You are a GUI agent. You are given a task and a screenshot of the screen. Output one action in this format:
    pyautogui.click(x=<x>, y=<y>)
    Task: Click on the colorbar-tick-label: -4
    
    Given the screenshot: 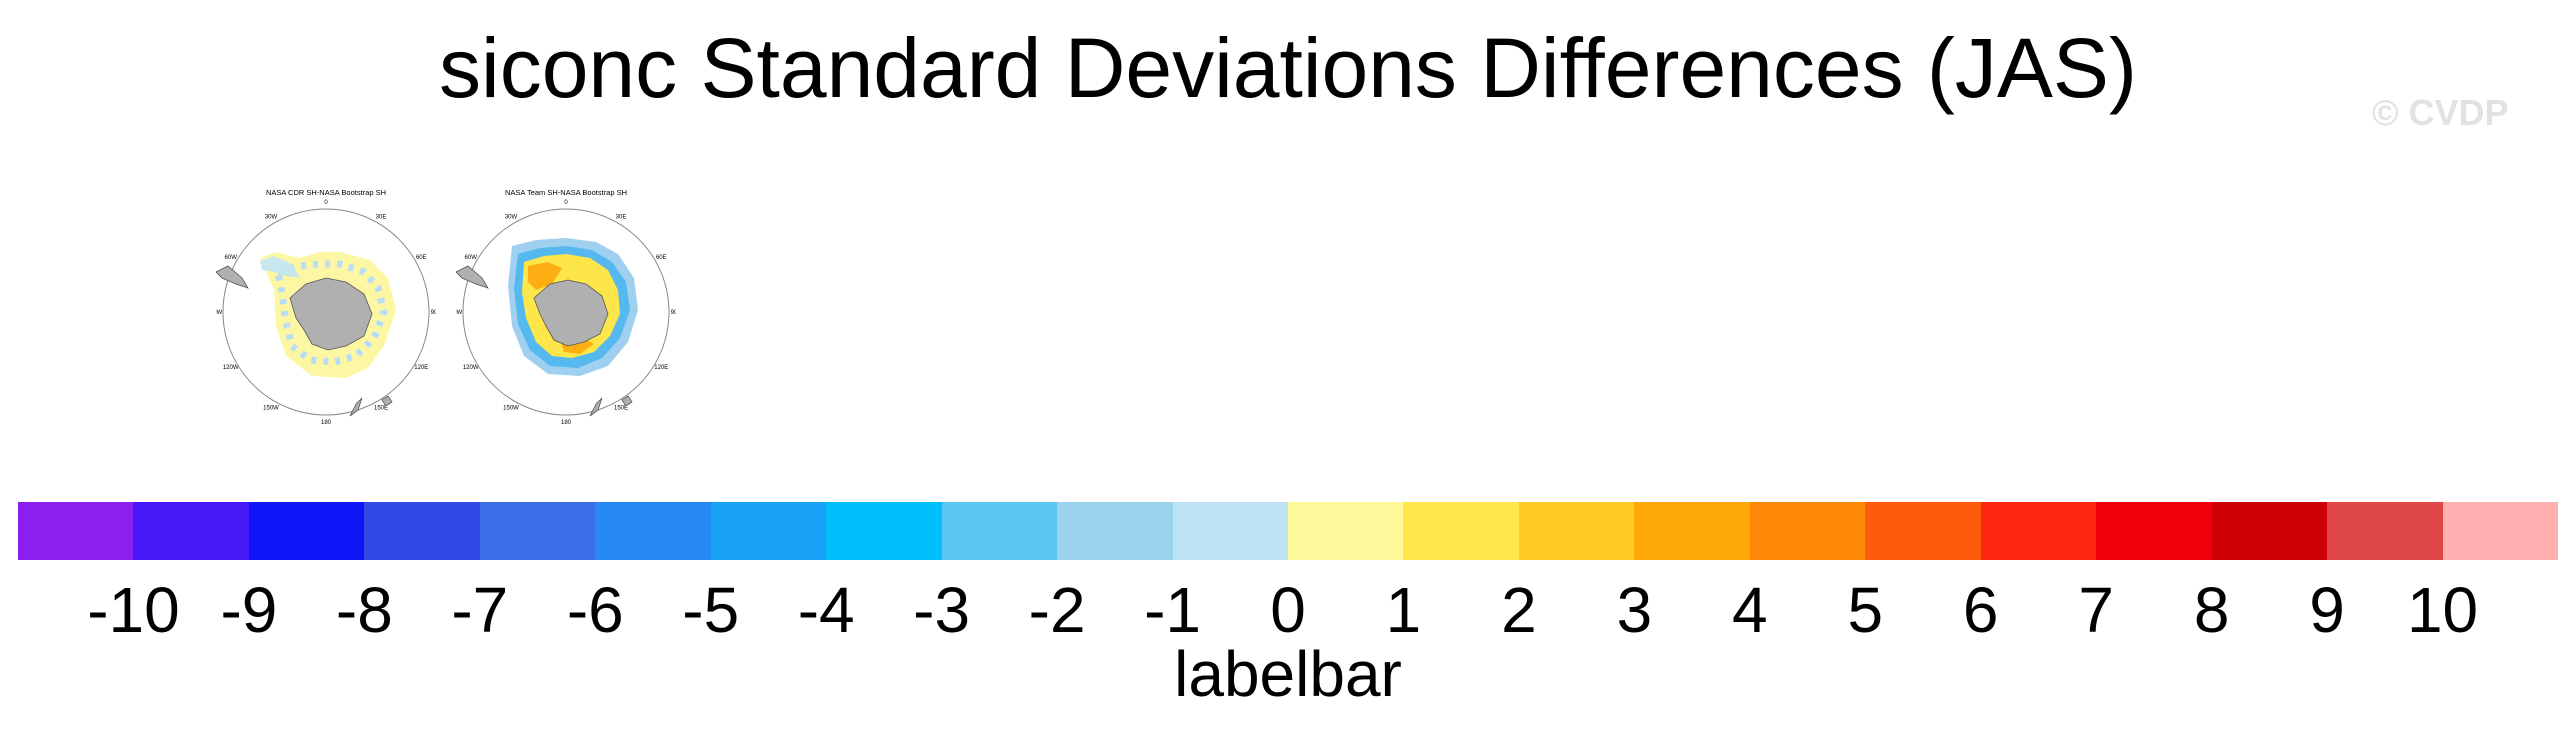 What is the action you would take?
    pyautogui.click(x=826, y=610)
    